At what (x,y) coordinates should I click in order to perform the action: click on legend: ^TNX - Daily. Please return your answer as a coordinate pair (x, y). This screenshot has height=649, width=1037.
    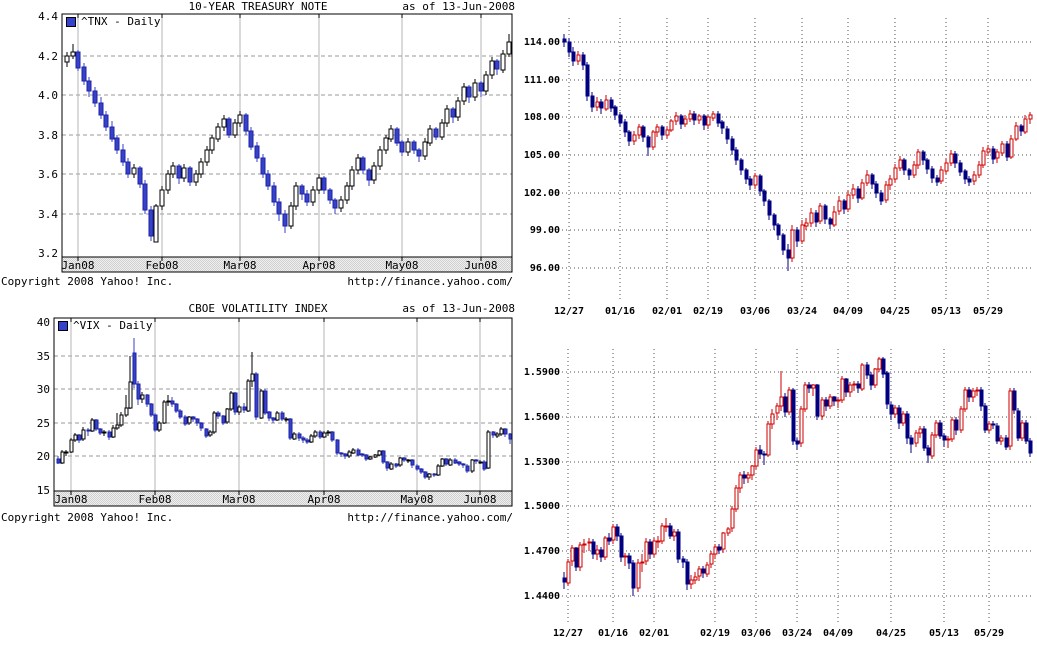
    Looking at the image, I should click on (113, 22).